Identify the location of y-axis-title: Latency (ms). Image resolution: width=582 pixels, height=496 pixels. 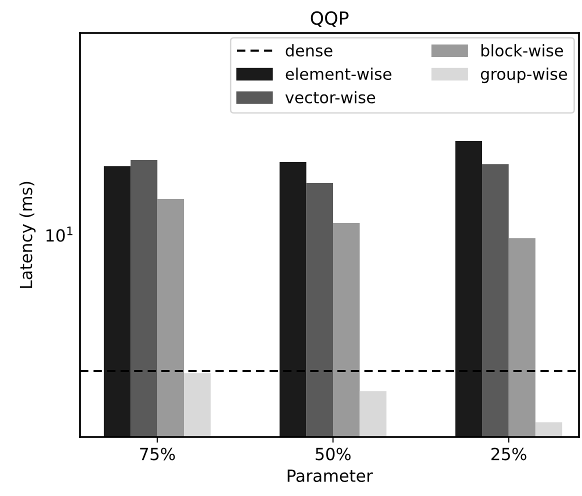
(27, 235).